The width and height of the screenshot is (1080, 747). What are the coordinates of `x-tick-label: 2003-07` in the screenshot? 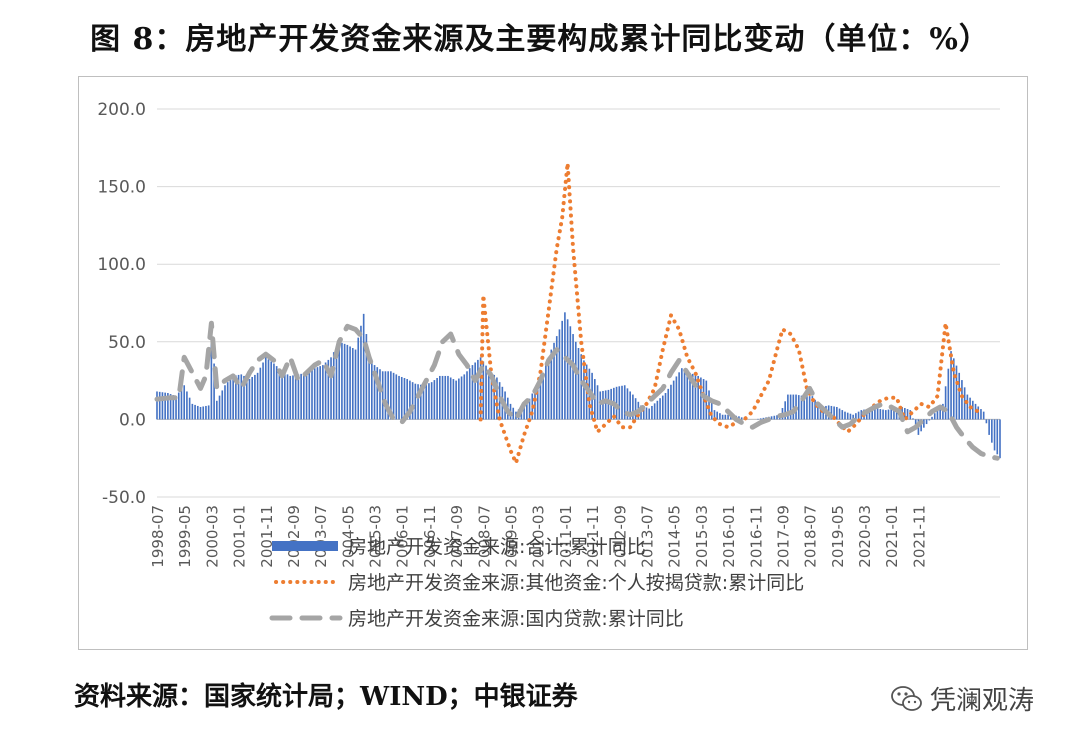 It's located at (321, 536).